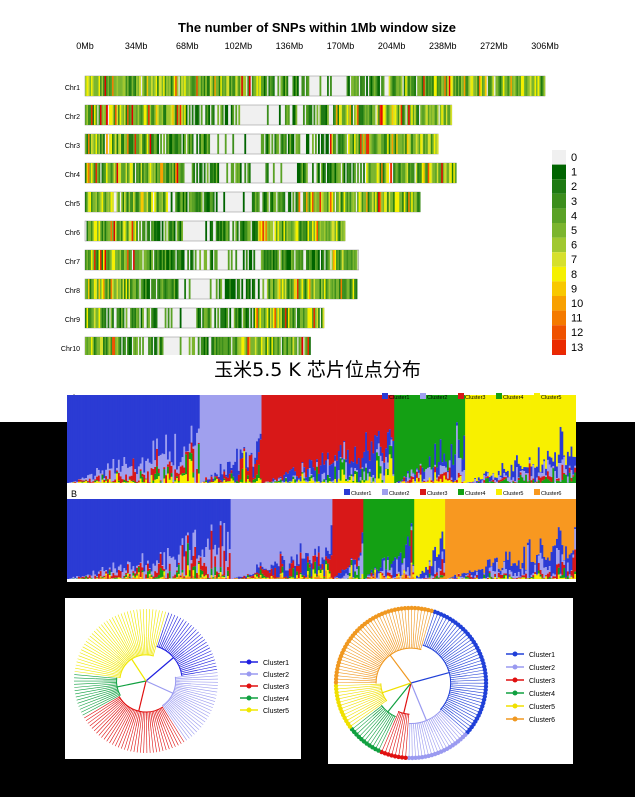 The width and height of the screenshot is (635, 797). I want to click on x-tick-label: 238Mb, so click(443, 46).